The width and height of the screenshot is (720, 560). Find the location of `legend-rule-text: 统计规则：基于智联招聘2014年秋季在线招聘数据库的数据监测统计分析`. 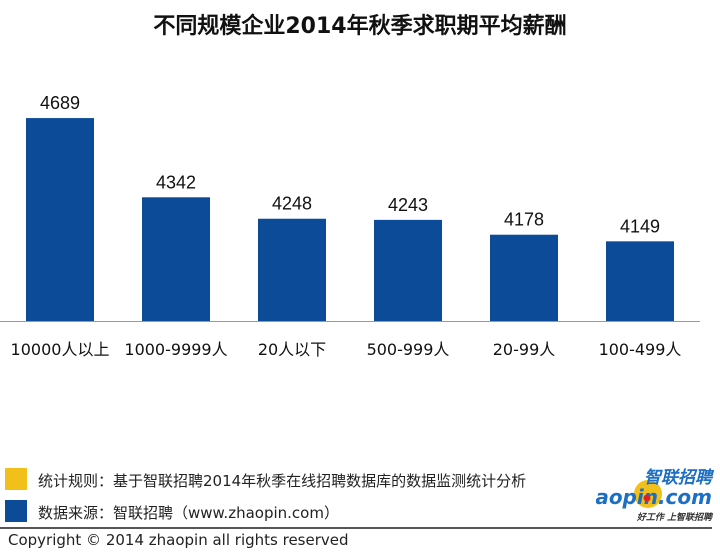

legend-rule-text: 统计规则：基于智联招聘2014年秋季在线招聘数据库的数据监测统计分析 is located at coordinates (282, 481).